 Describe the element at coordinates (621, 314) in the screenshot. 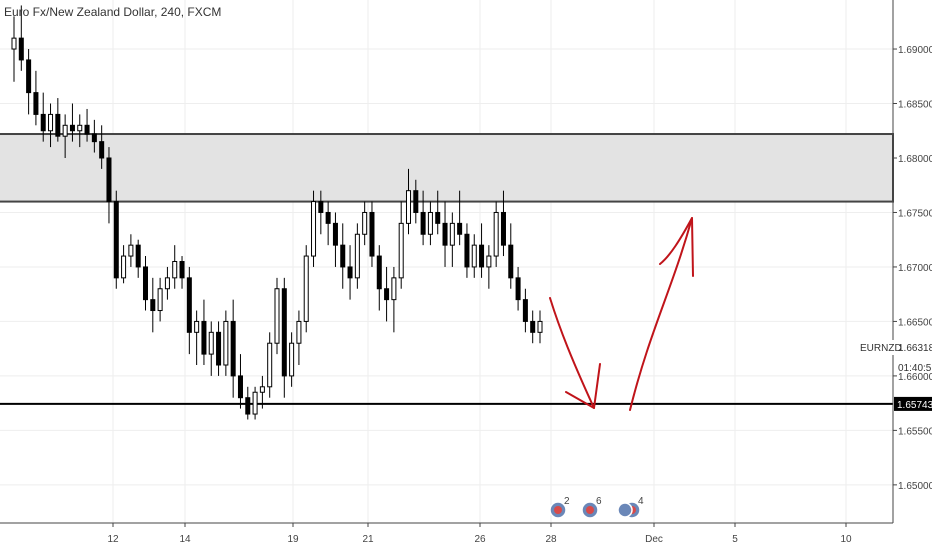

I see `forecast-arrows` at that location.